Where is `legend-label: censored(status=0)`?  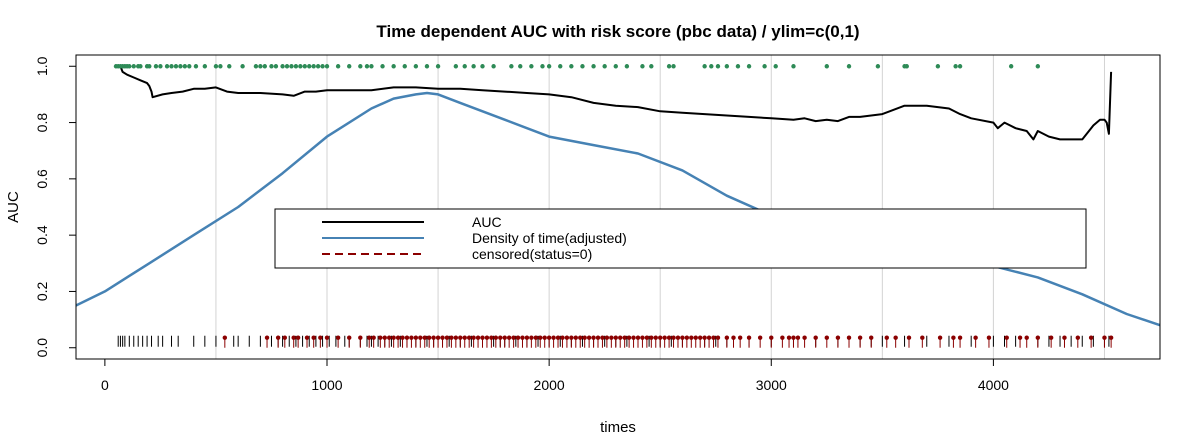 legend-label: censored(status=0) is located at coordinates (532, 254).